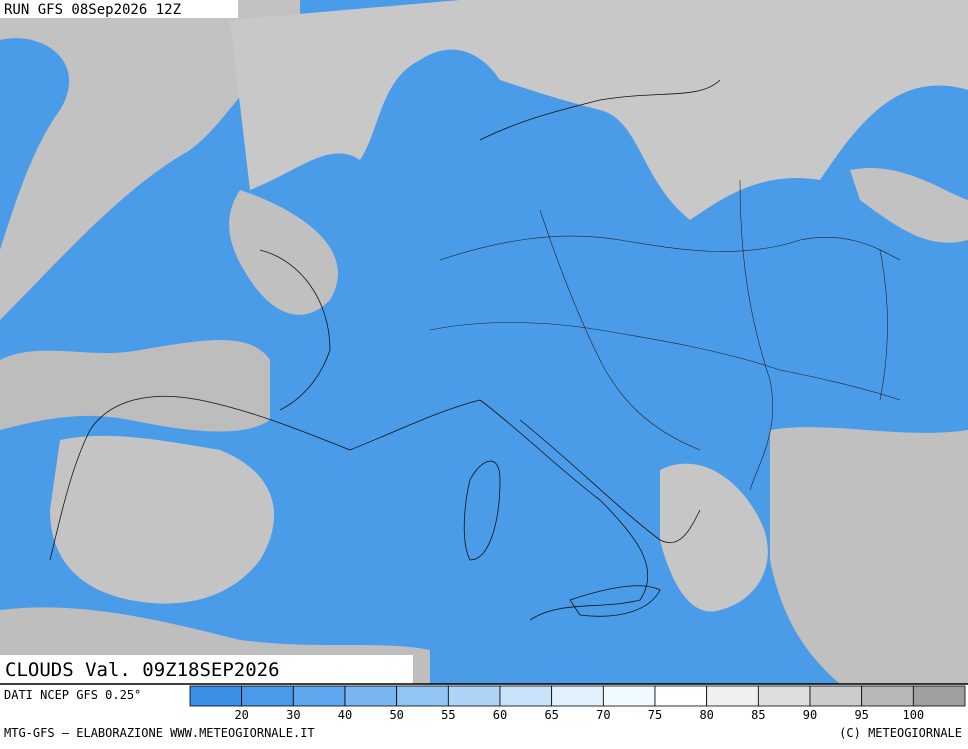  Describe the element at coordinates (810, 715) in the screenshot. I see `legend-tick-label: 90` at that location.